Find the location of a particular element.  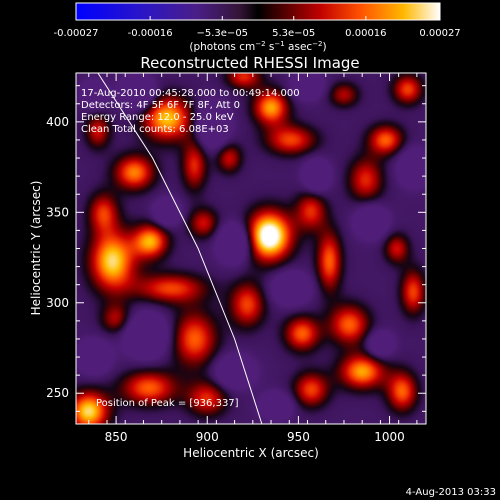

colorbar-tick-label: −5.3e−05 is located at coordinates (223, 33).